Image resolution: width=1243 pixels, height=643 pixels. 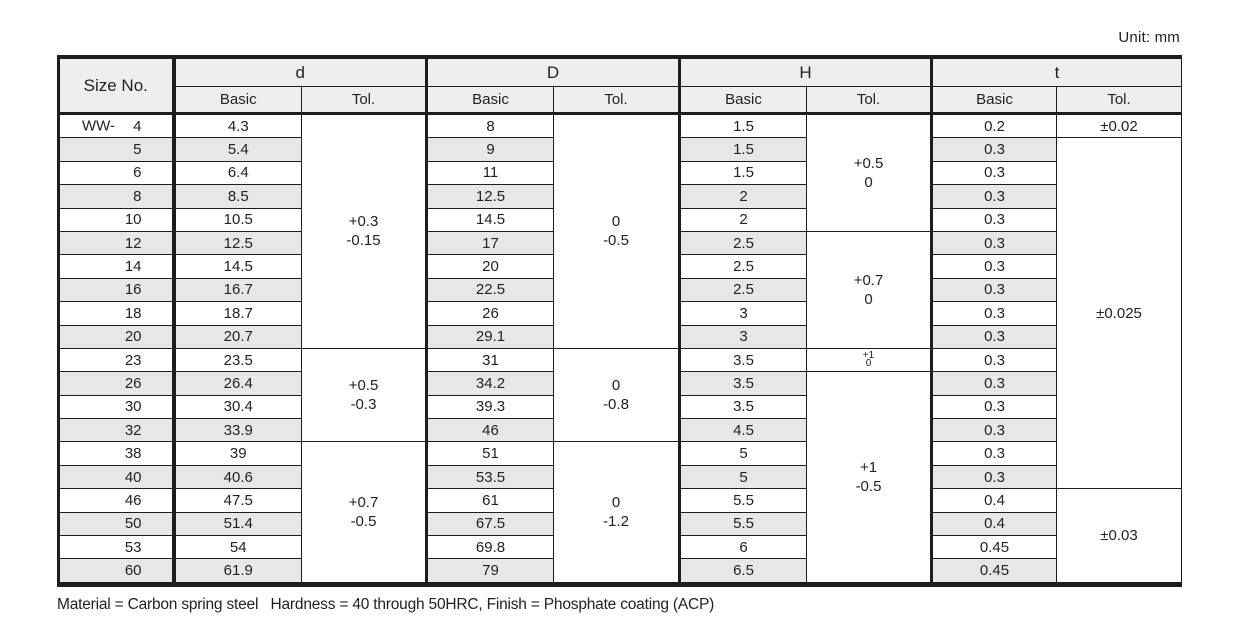 I want to click on d-basic-cell: 20.7, so click(x=236, y=336).